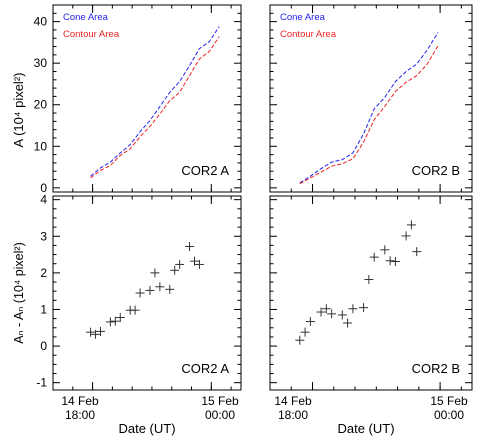 This screenshot has width=480, height=439. I want to click on x-tick-label-left-start-time: 18:00, so click(80, 415).